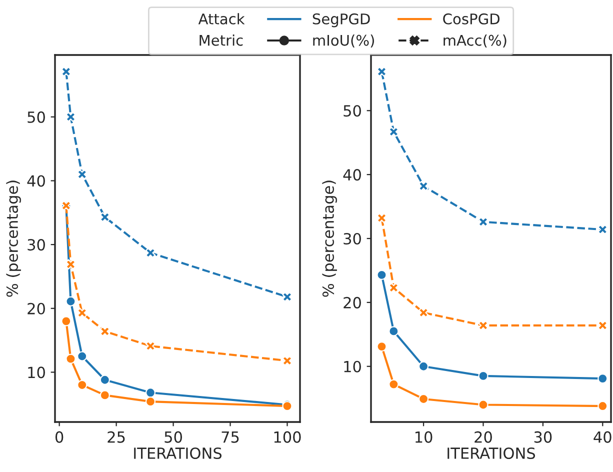 This screenshot has width=613, height=472. I want to click on x-tick-label: 100, so click(287, 437).